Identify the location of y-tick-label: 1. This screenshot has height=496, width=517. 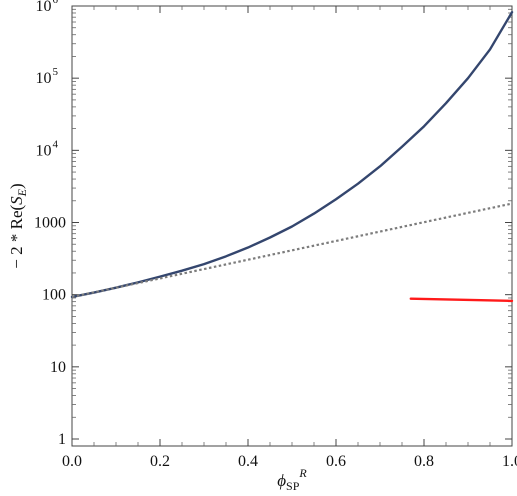
(62, 439).